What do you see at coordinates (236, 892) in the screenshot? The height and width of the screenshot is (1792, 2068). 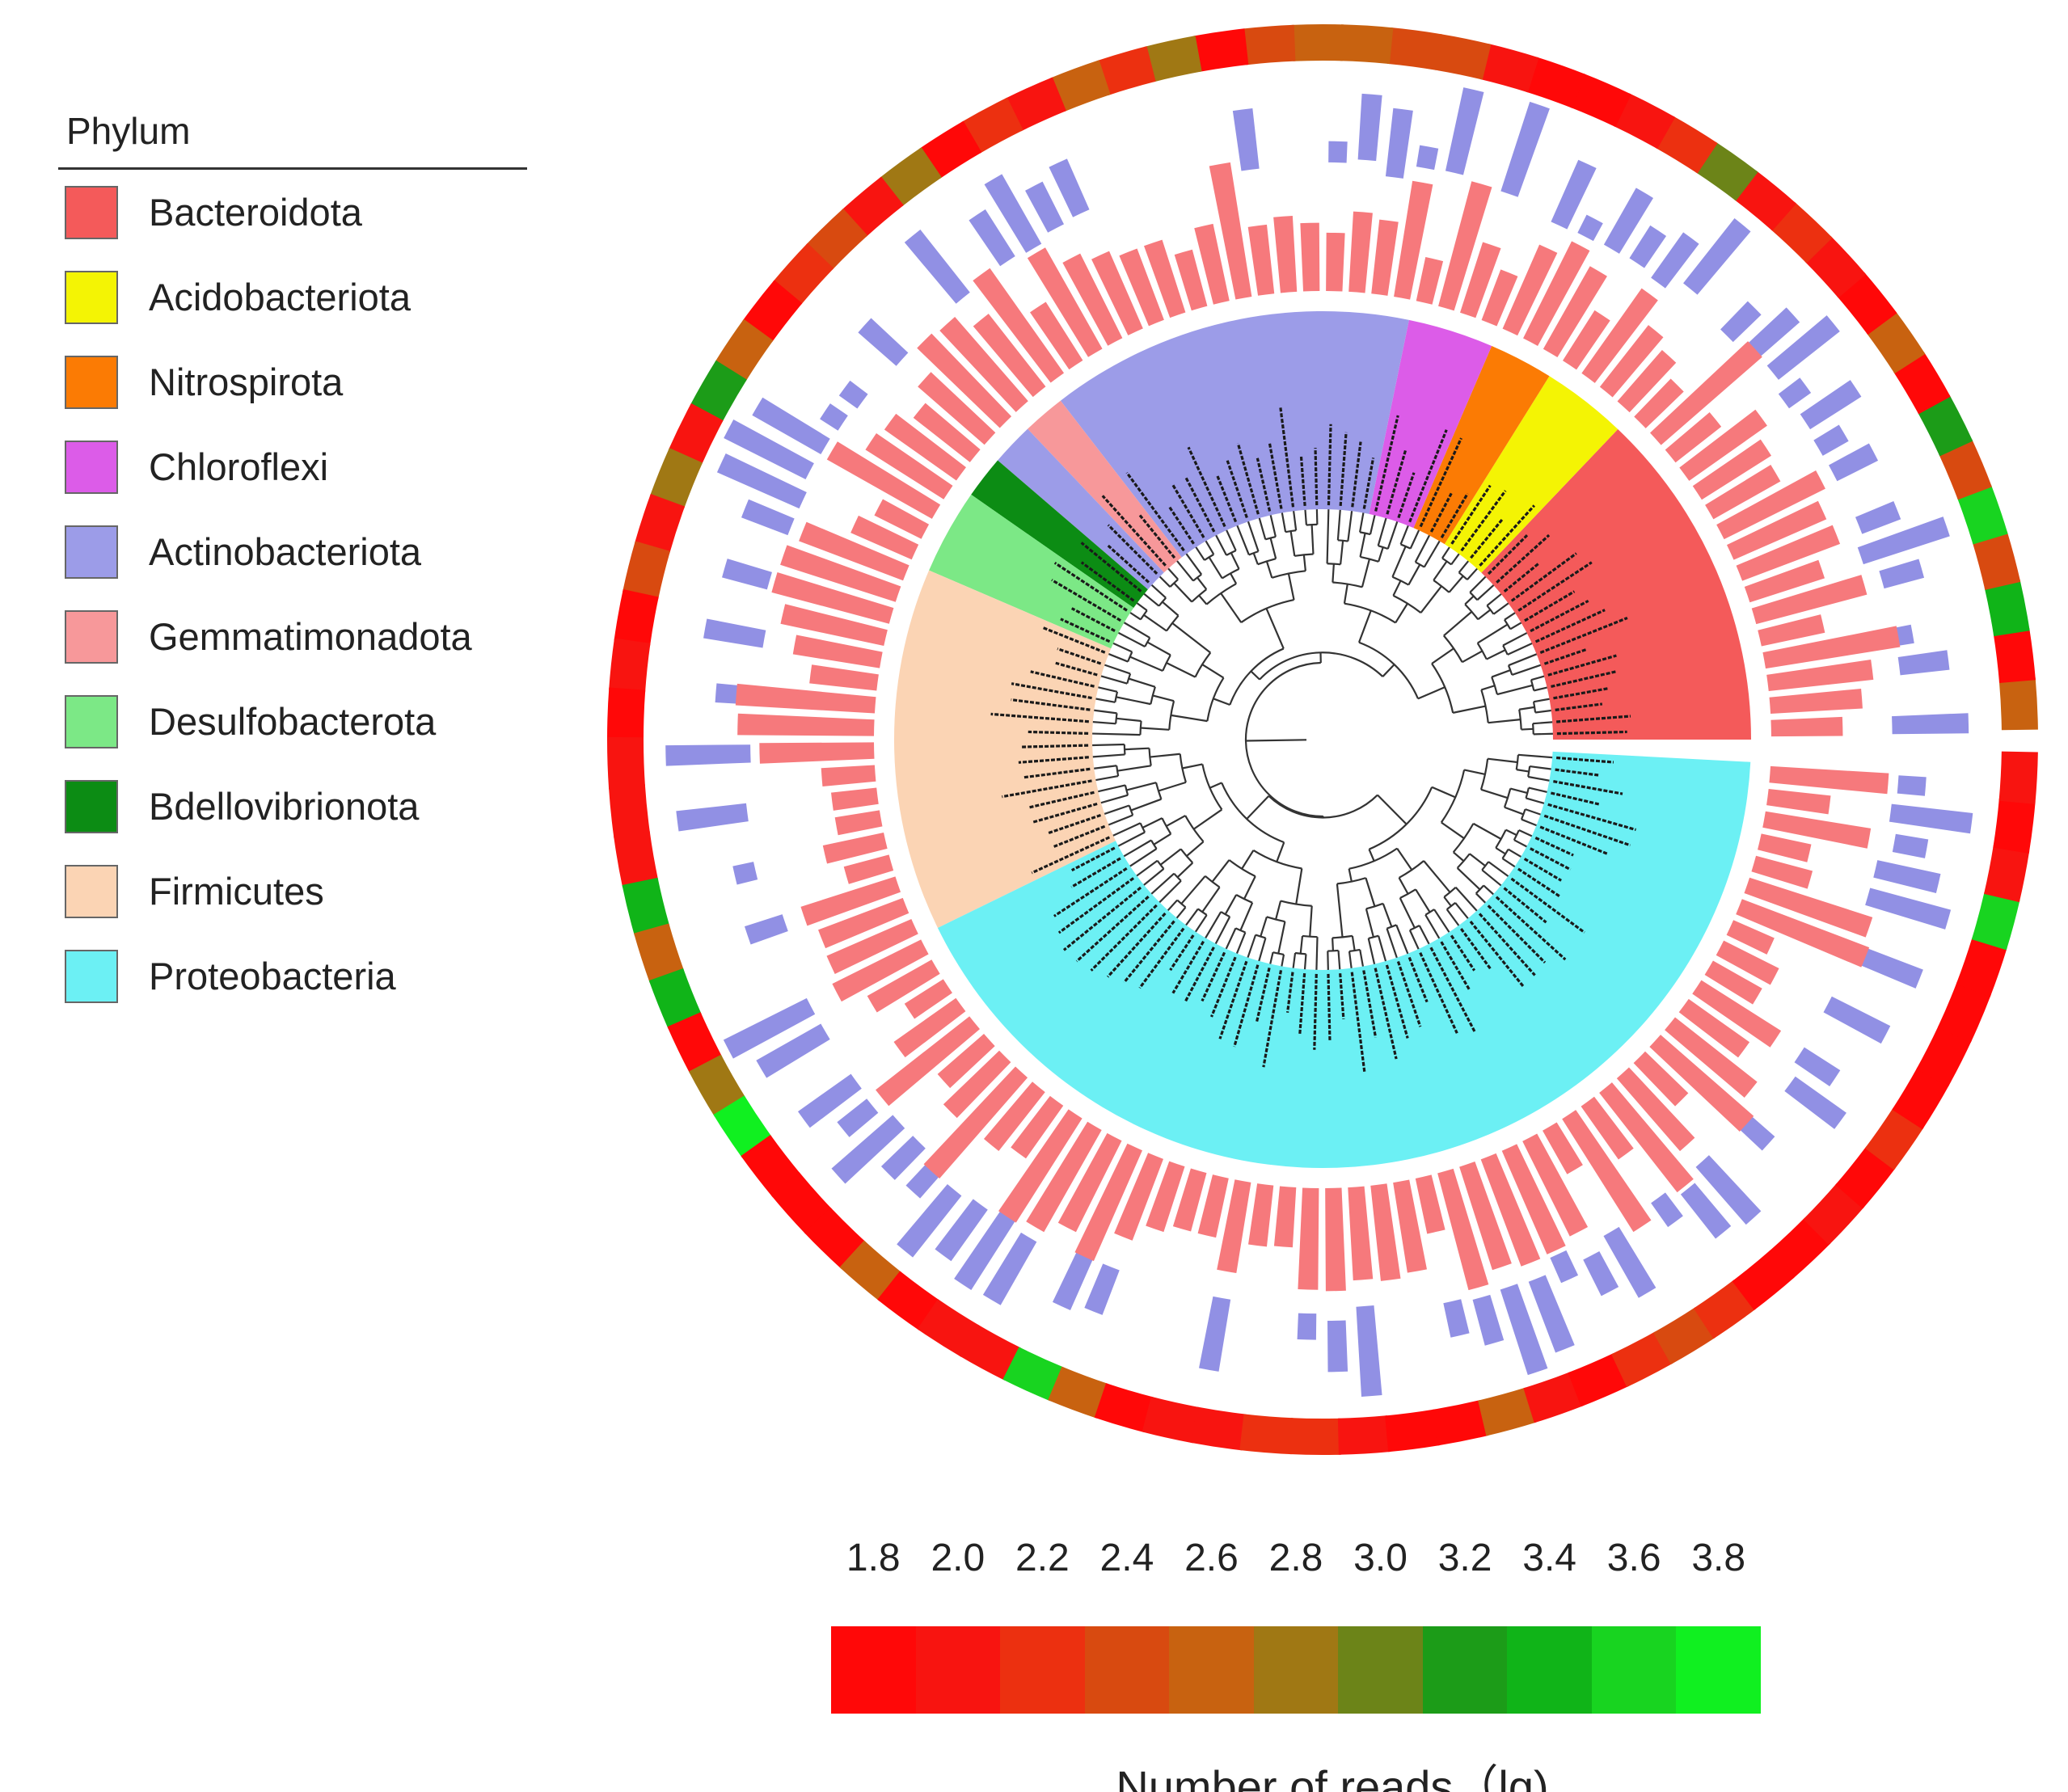 I see `legend-label: Firmicutes` at bounding box center [236, 892].